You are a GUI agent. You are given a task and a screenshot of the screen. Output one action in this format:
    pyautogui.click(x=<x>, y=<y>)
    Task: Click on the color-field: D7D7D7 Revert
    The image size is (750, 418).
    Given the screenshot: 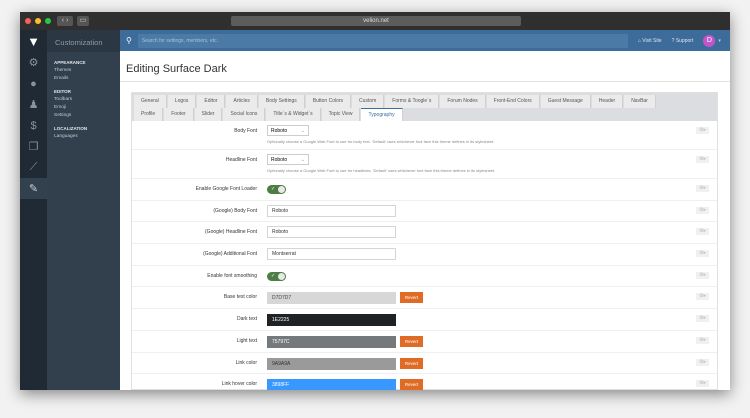 What is the action you would take?
    pyautogui.click(x=345, y=298)
    